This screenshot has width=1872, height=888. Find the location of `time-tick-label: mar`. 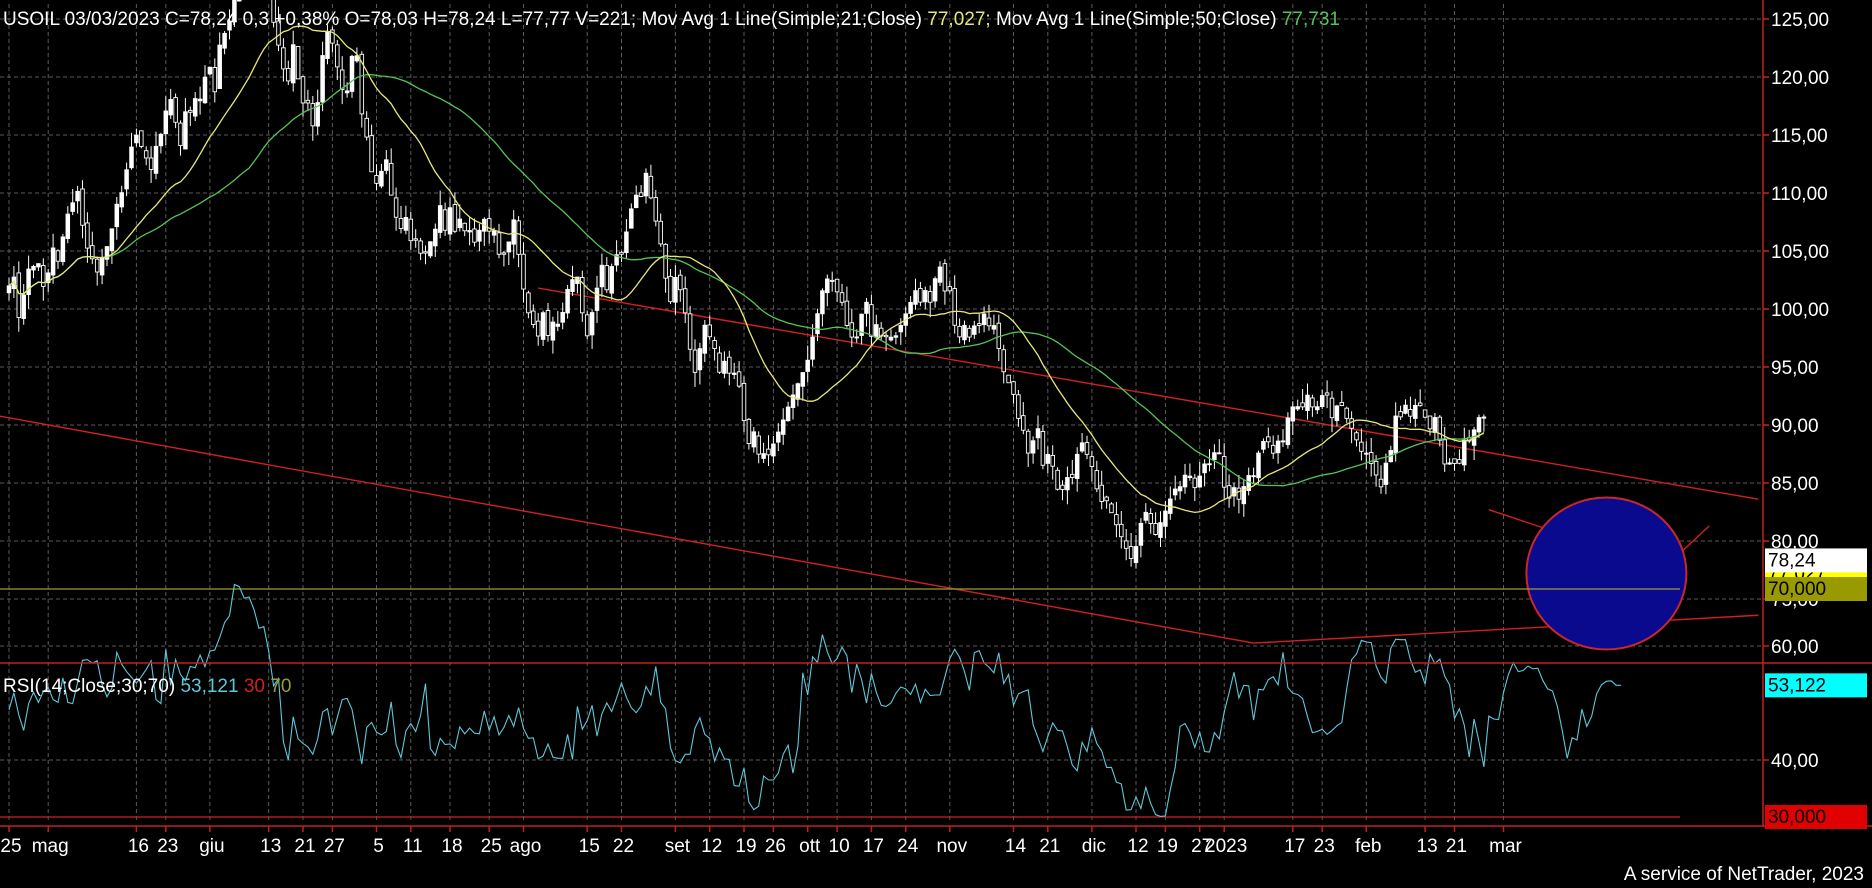

time-tick-label: mar is located at coordinates (1505, 846).